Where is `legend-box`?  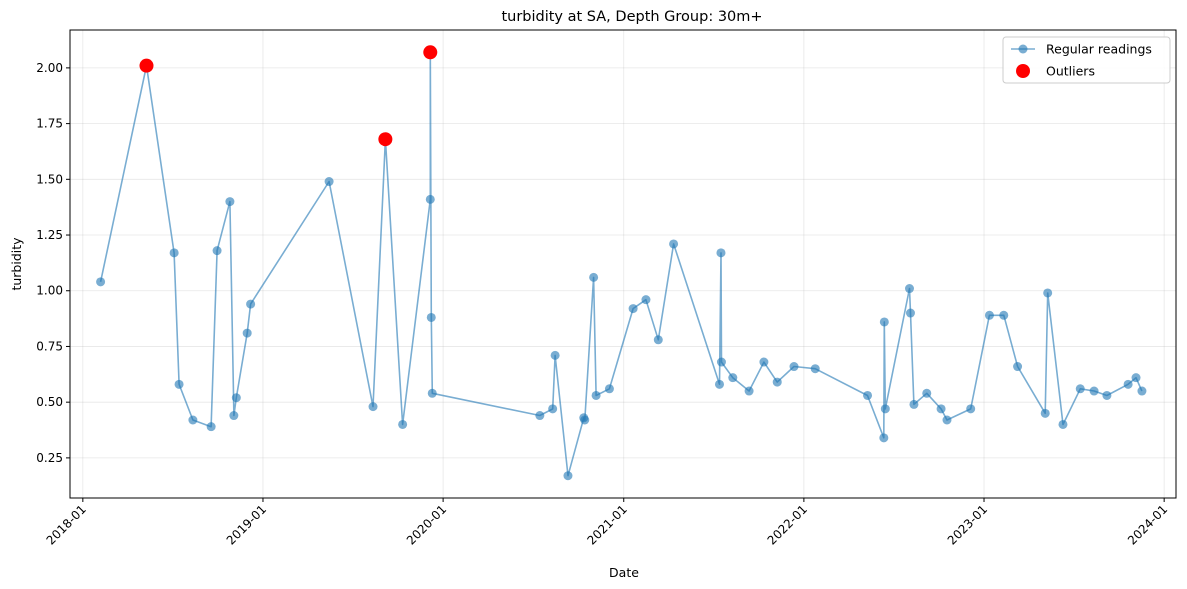
legend-box is located at coordinates (1086, 60).